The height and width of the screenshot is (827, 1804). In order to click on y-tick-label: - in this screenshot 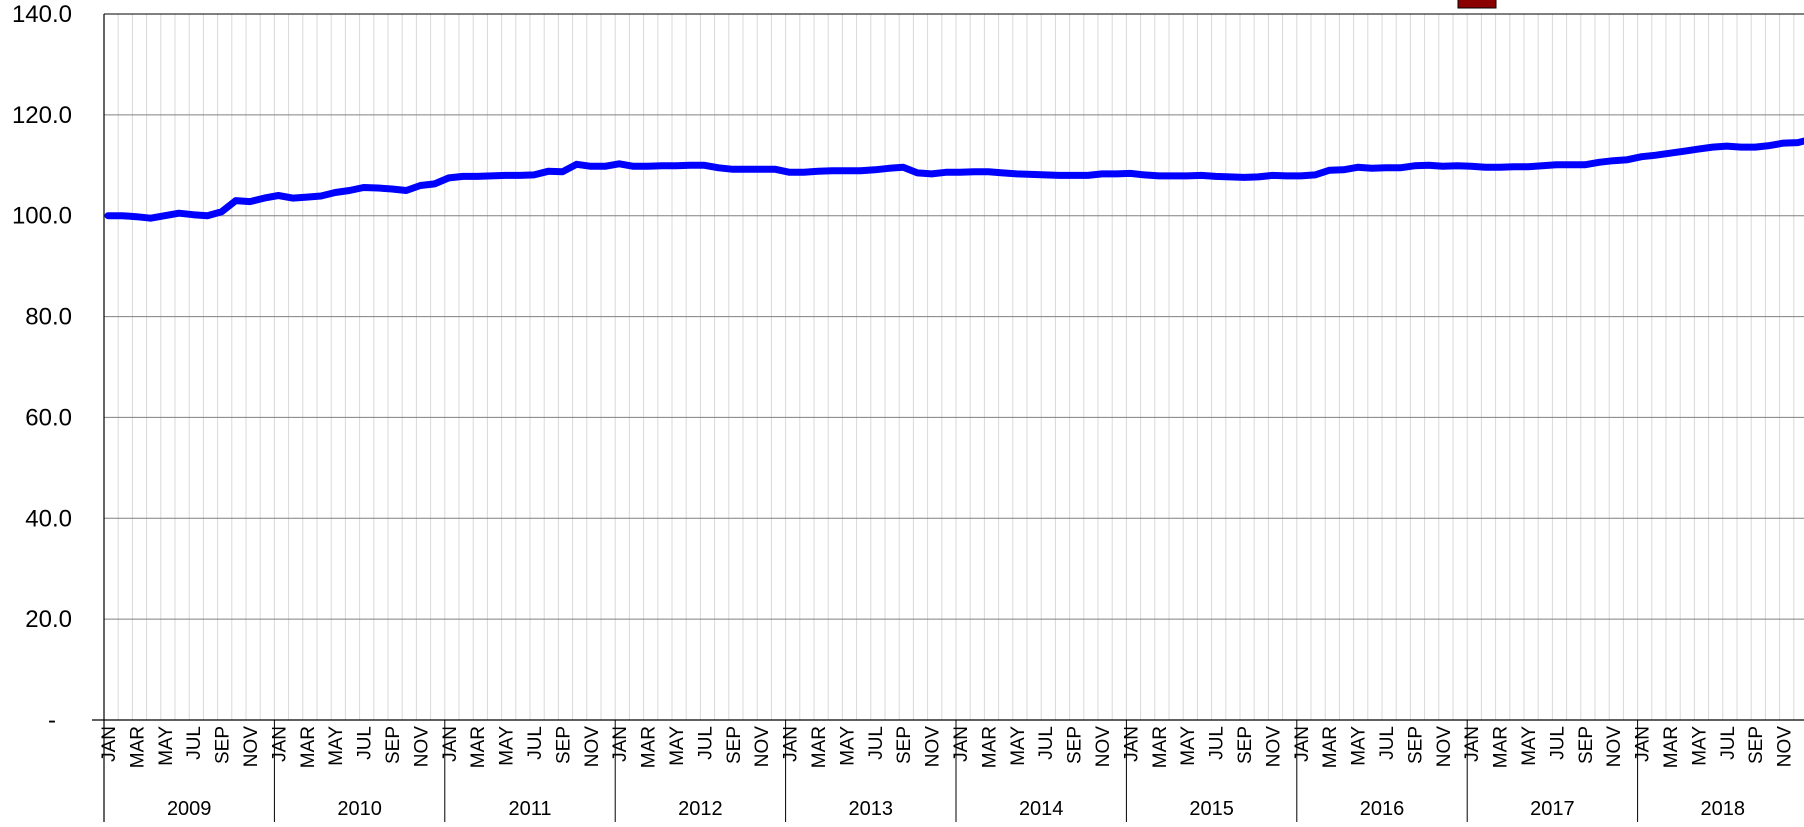, I will do `click(52, 720)`.